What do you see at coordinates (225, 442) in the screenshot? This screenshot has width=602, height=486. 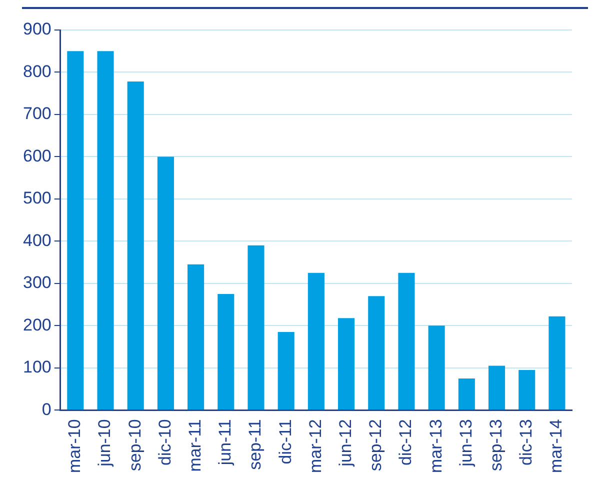 I see `x-tick-label: jun-11` at bounding box center [225, 442].